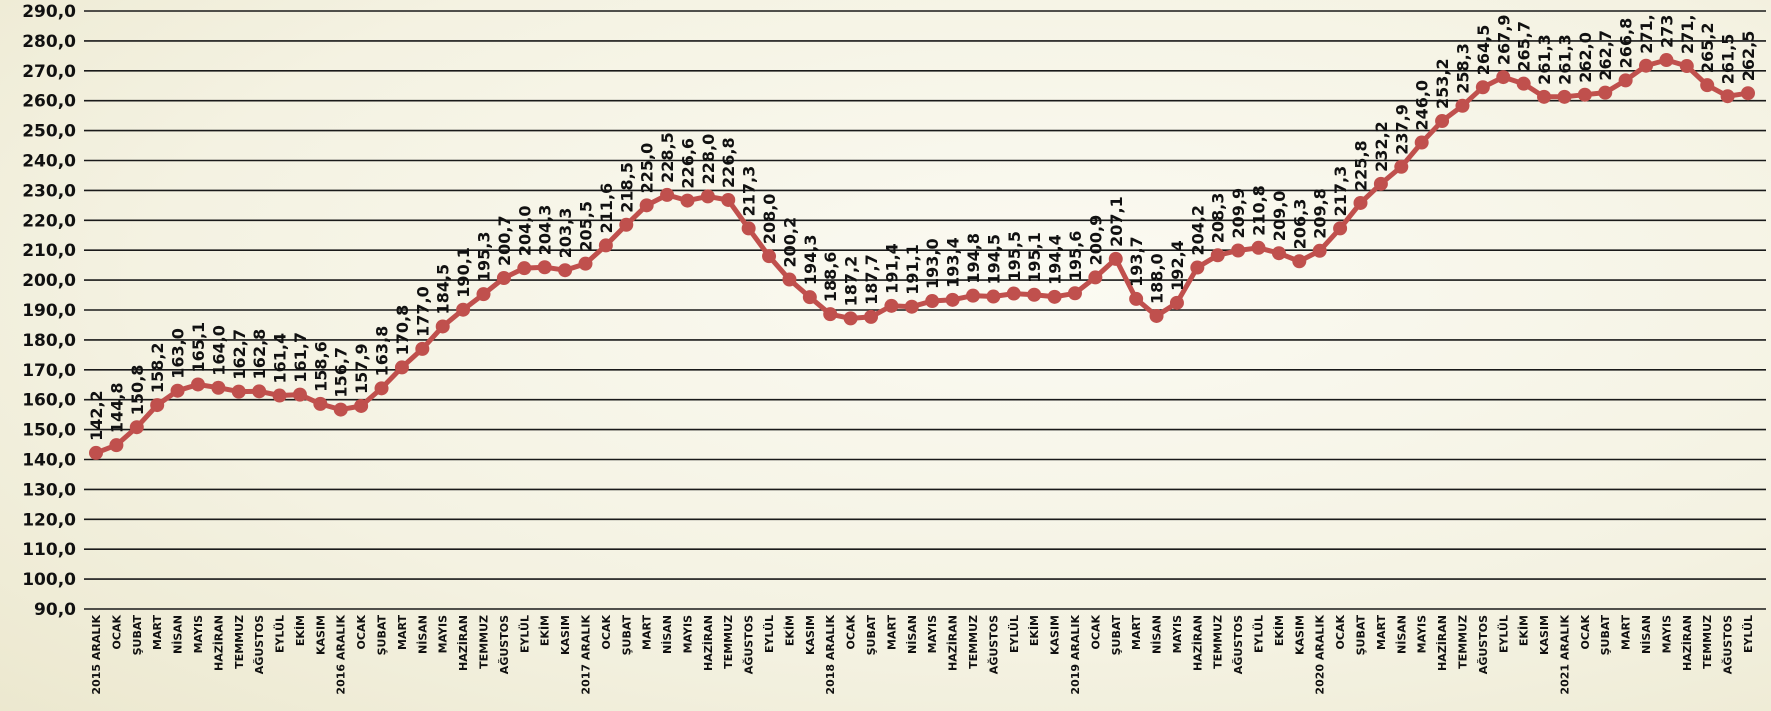  I want to click on data-label: 267,9, so click(1503, 39).